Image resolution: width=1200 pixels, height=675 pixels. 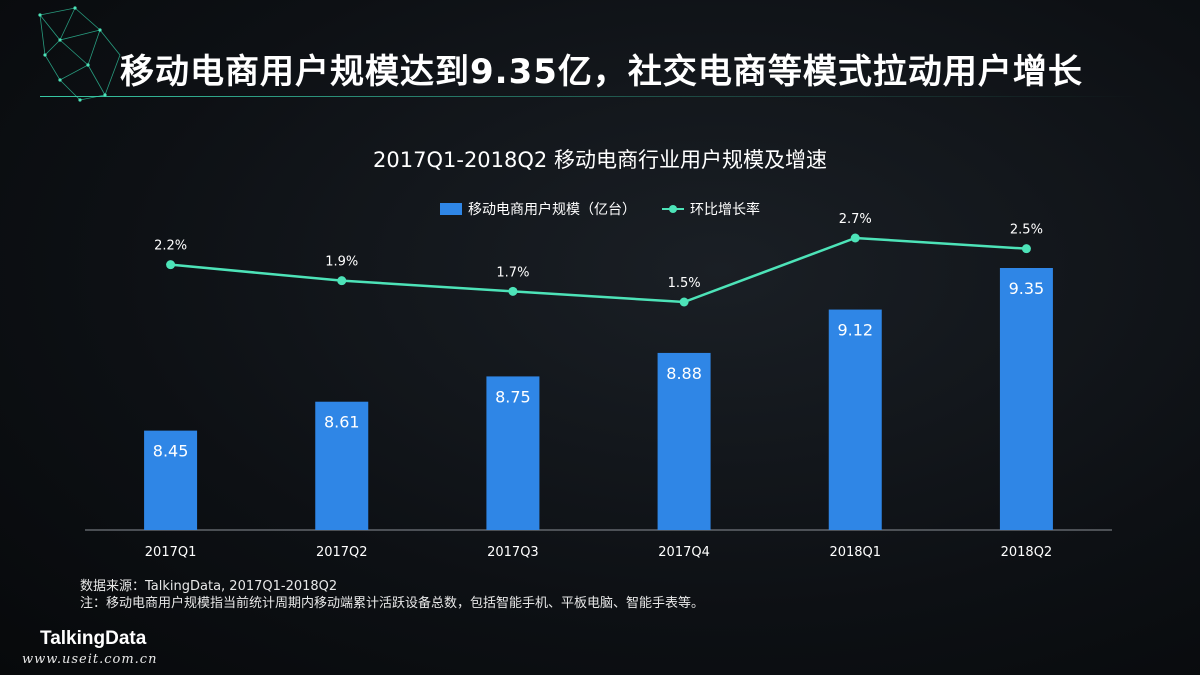 I want to click on x-tick-label: 2018Q1, so click(x=855, y=552).